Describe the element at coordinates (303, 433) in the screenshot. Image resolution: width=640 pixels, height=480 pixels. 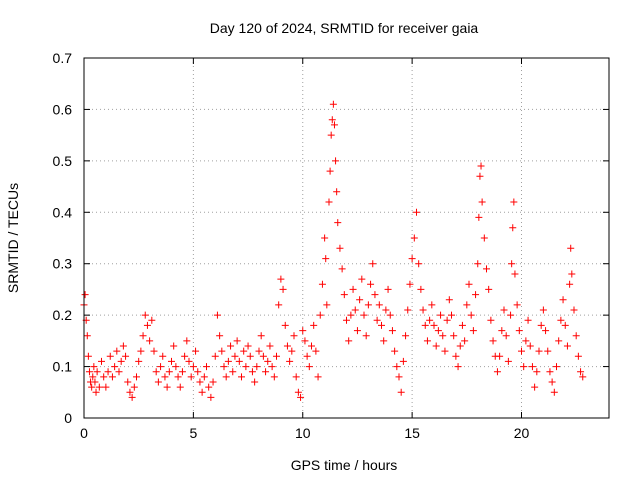
I see `x-tick-label: 10` at that location.